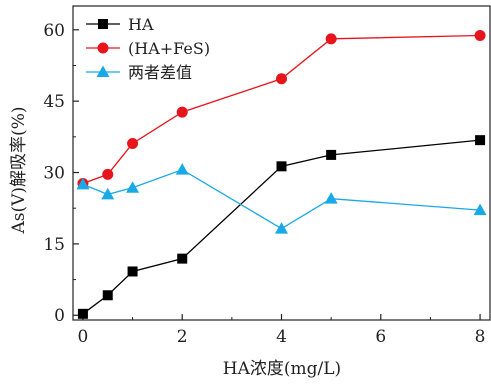  Describe the element at coordinates (169, 48) in the screenshot. I see `legend-label: (HA+FeS)` at that location.